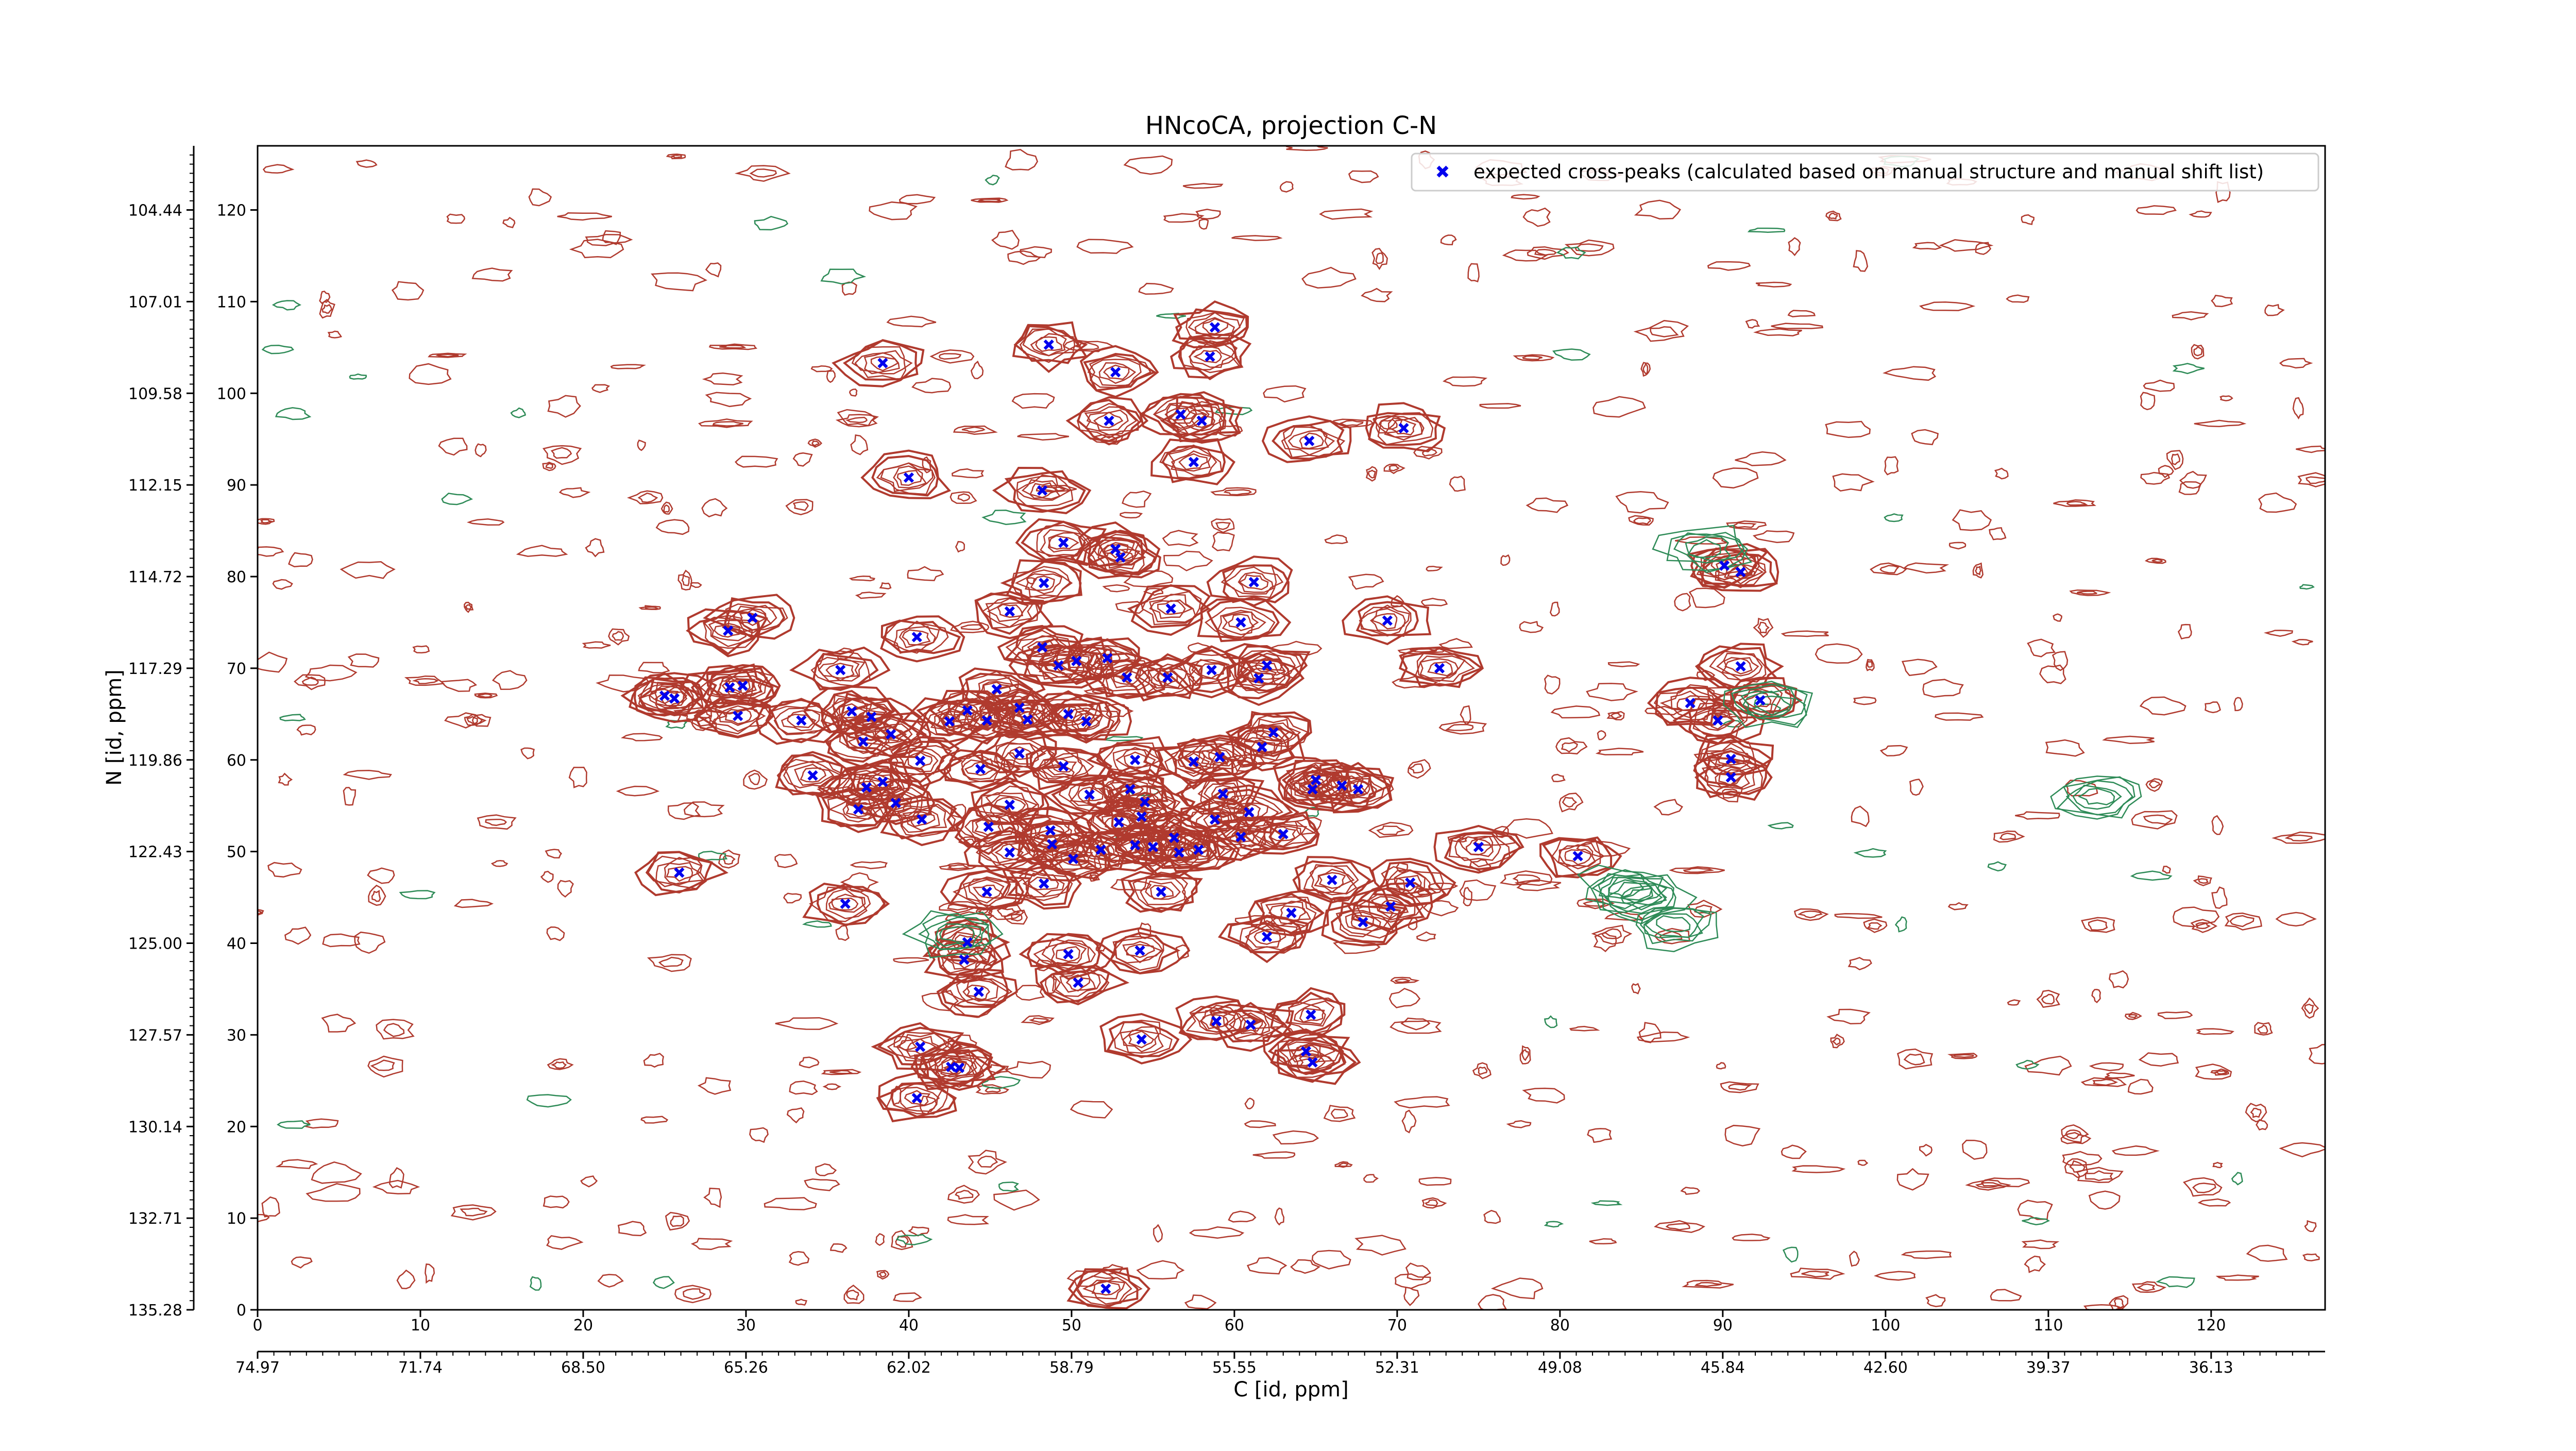 The image size is (2576, 1451). What do you see at coordinates (155, 1311) in the screenshot?
I see `y-ppm-tick-label: 135.28` at bounding box center [155, 1311].